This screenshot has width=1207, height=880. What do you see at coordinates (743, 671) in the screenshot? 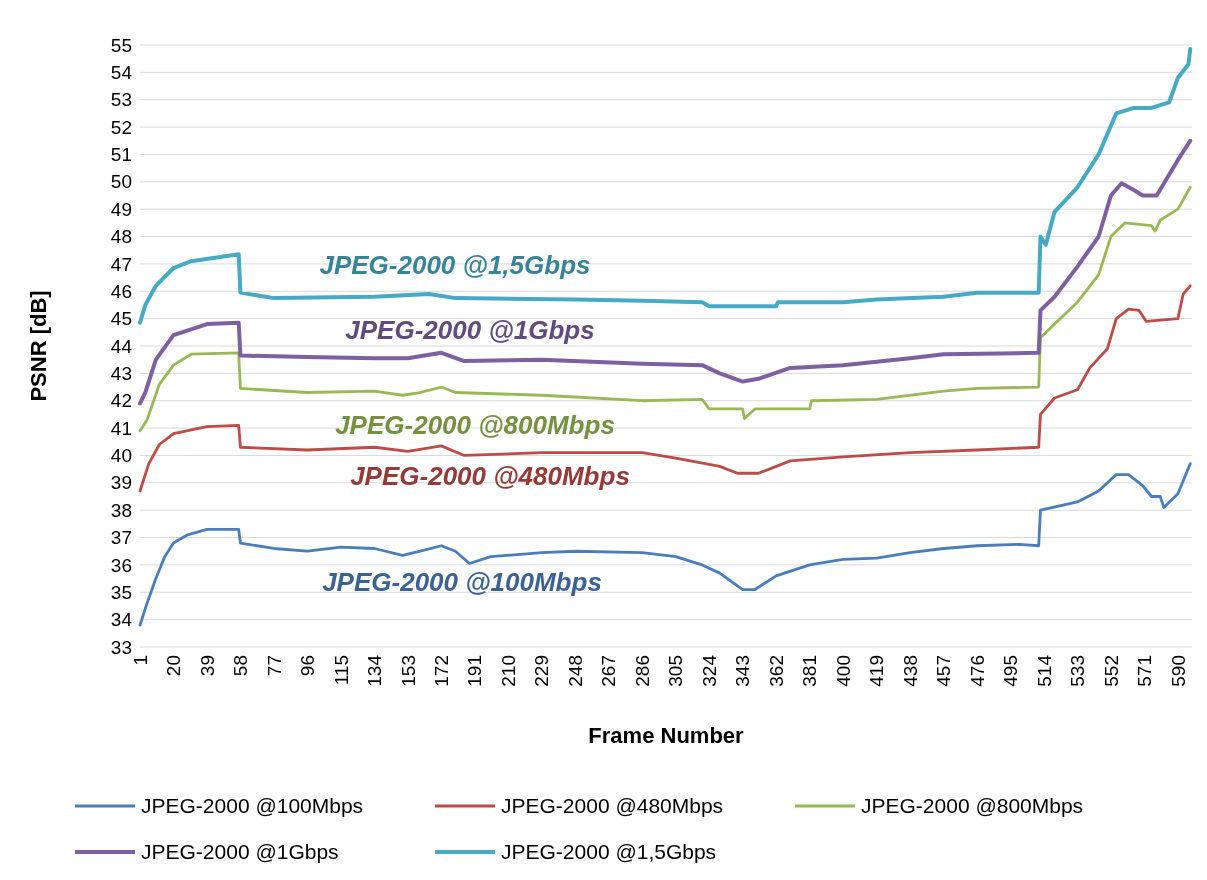
I see `x-tick-label: 343` at bounding box center [743, 671].